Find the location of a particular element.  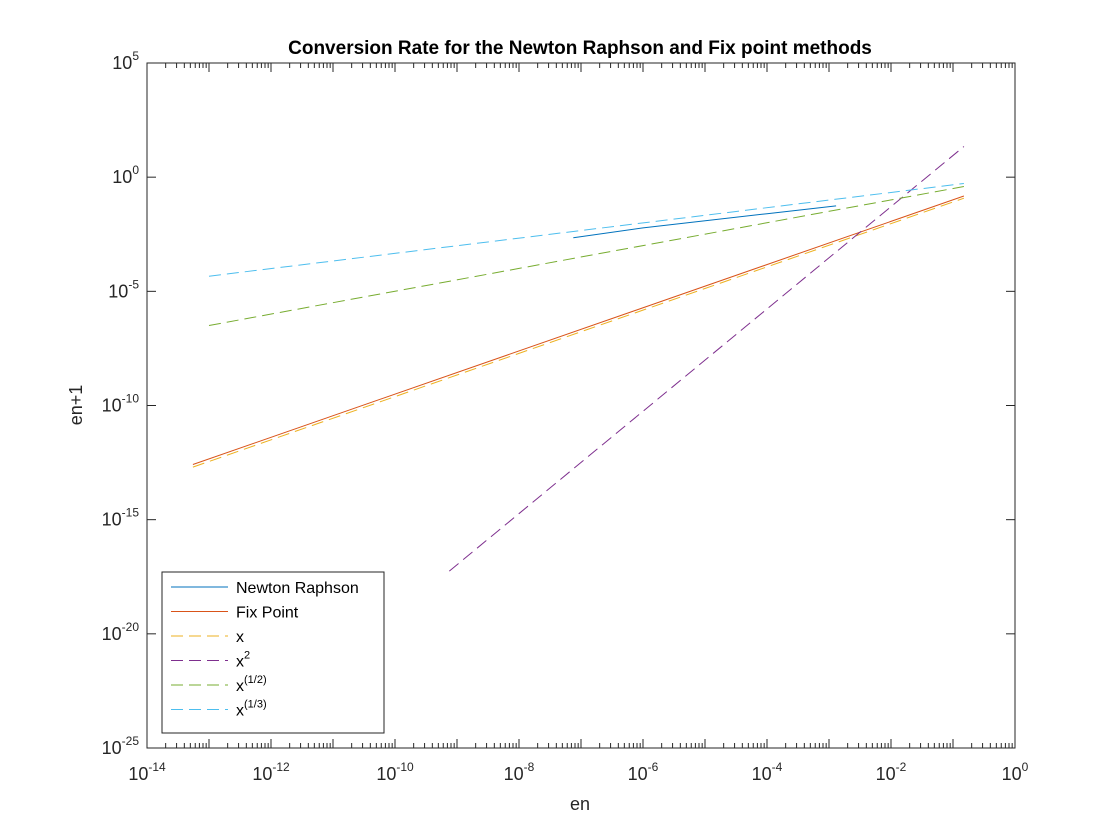

x-tick-label-2: 10⁻¹⁰ is located at coordinates (395, 772).